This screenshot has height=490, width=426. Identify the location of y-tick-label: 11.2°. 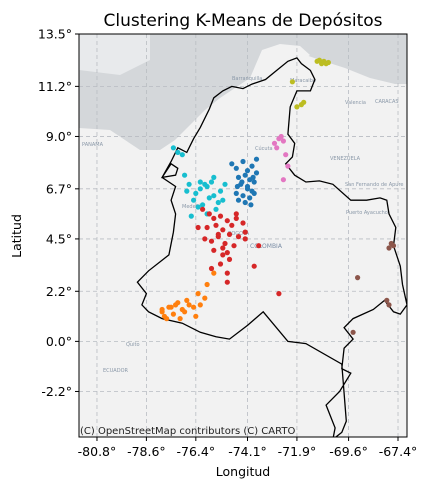
(55, 86).